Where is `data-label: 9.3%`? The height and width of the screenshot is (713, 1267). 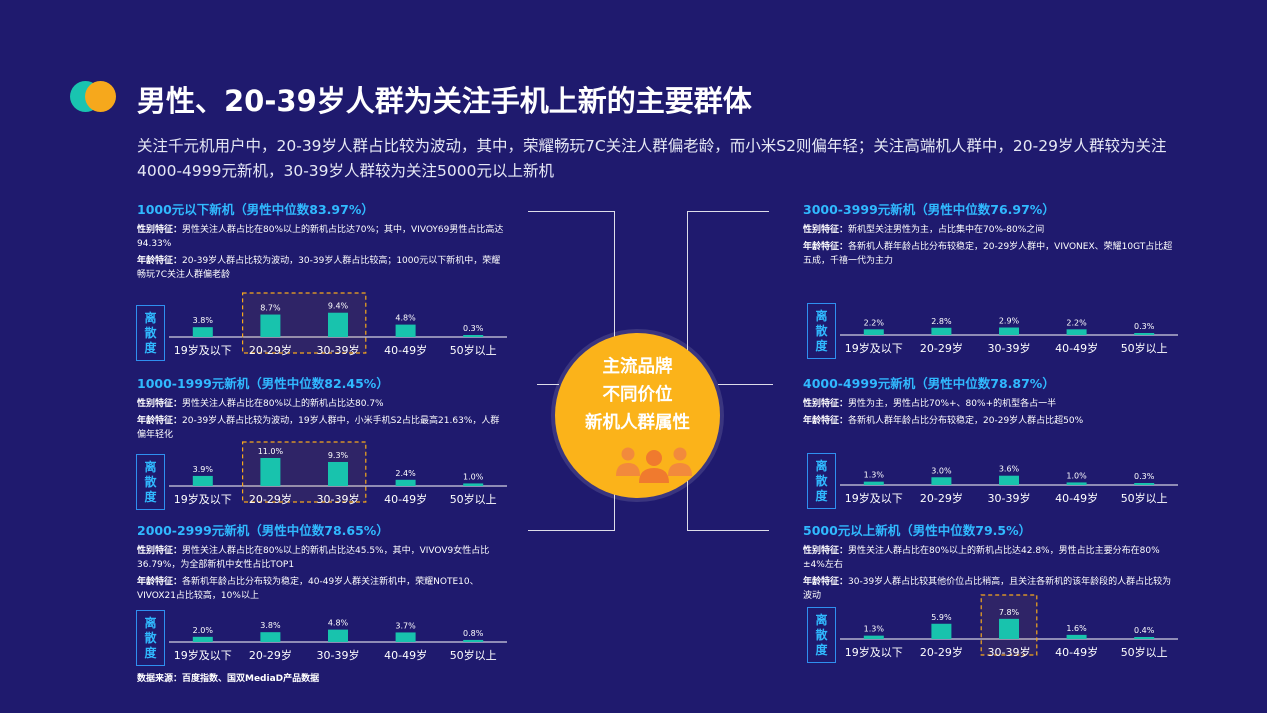
data-label: 9.3% is located at coordinates (338, 455).